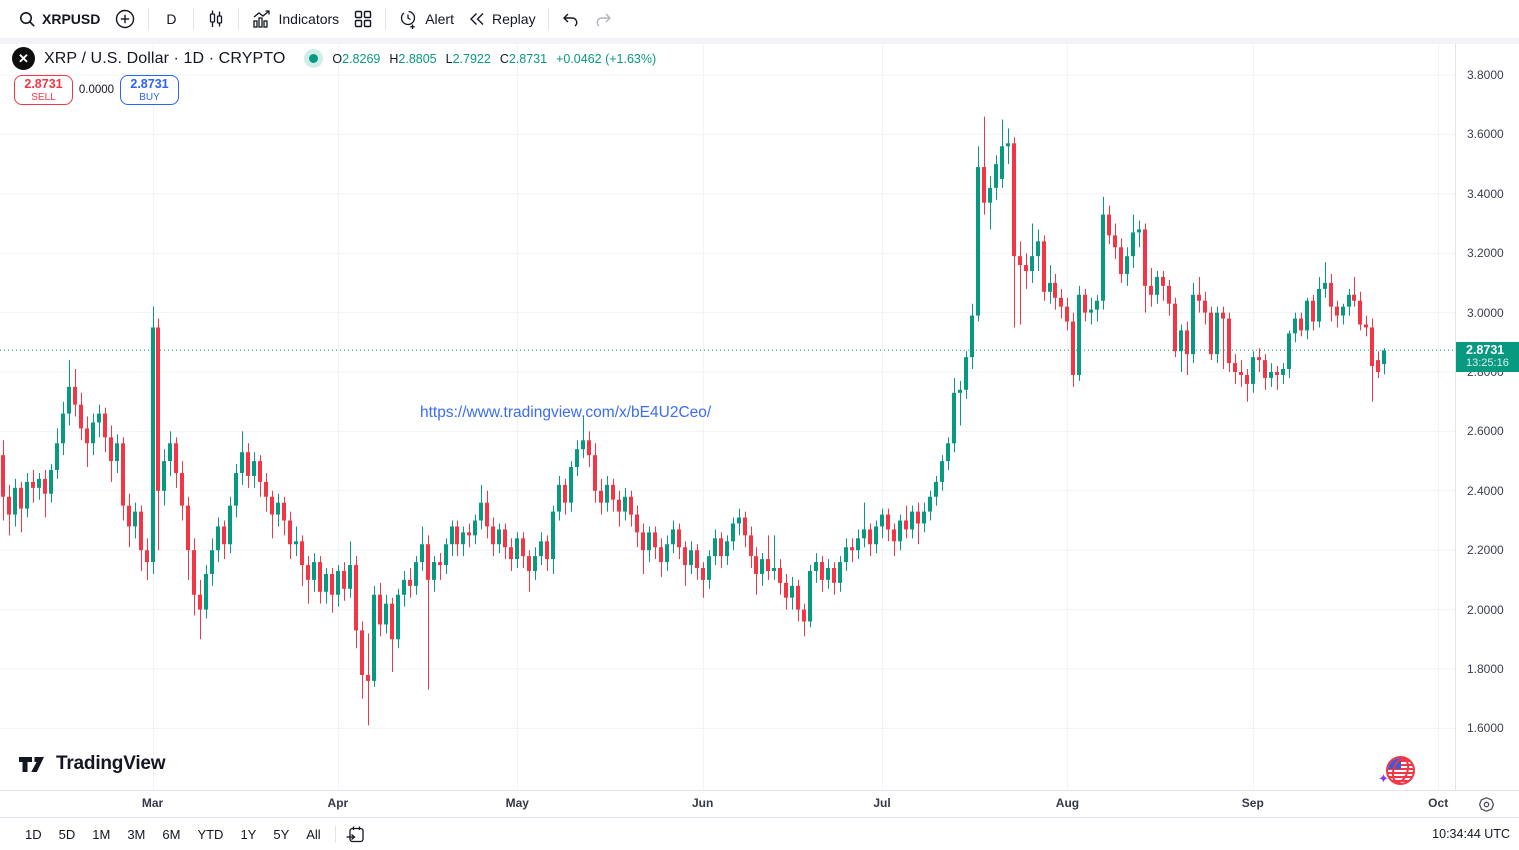 The image size is (1519, 850). Describe the element at coordinates (1485, 550) in the screenshot. I see `price-tick-label: 2.2000` at that location.